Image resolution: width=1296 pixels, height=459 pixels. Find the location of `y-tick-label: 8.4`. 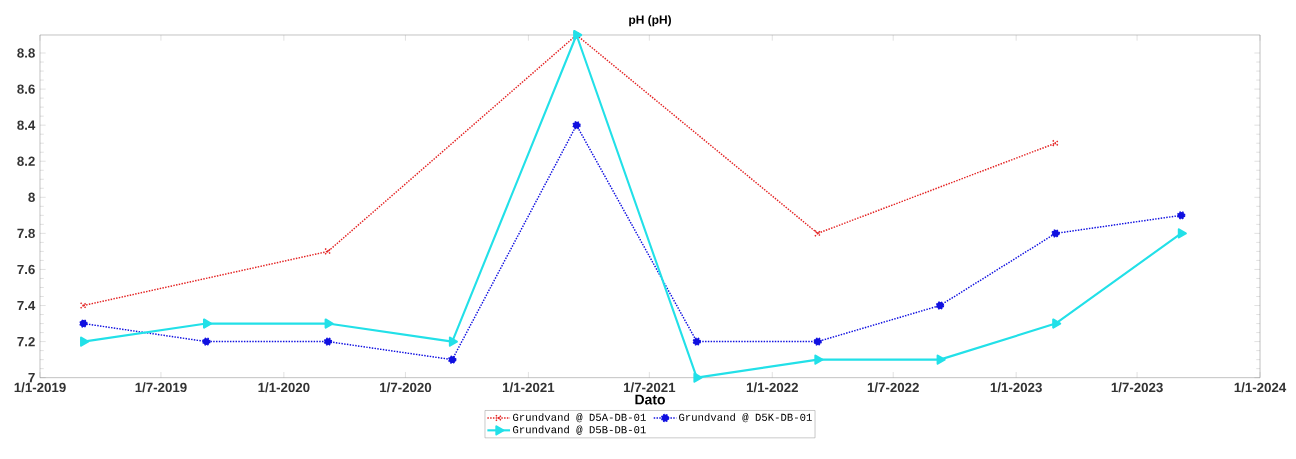

y-tick-label: 8.4 is located at coordinates (26, 125).